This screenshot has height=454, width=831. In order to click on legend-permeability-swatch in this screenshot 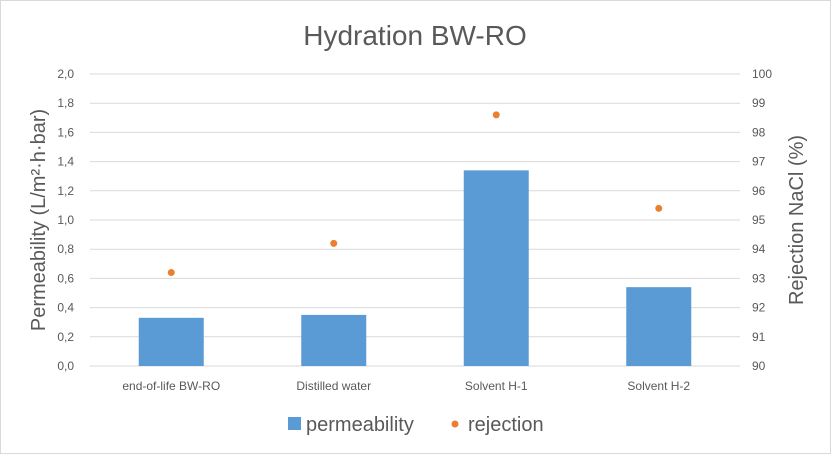, I will do `click(294, 423)`.